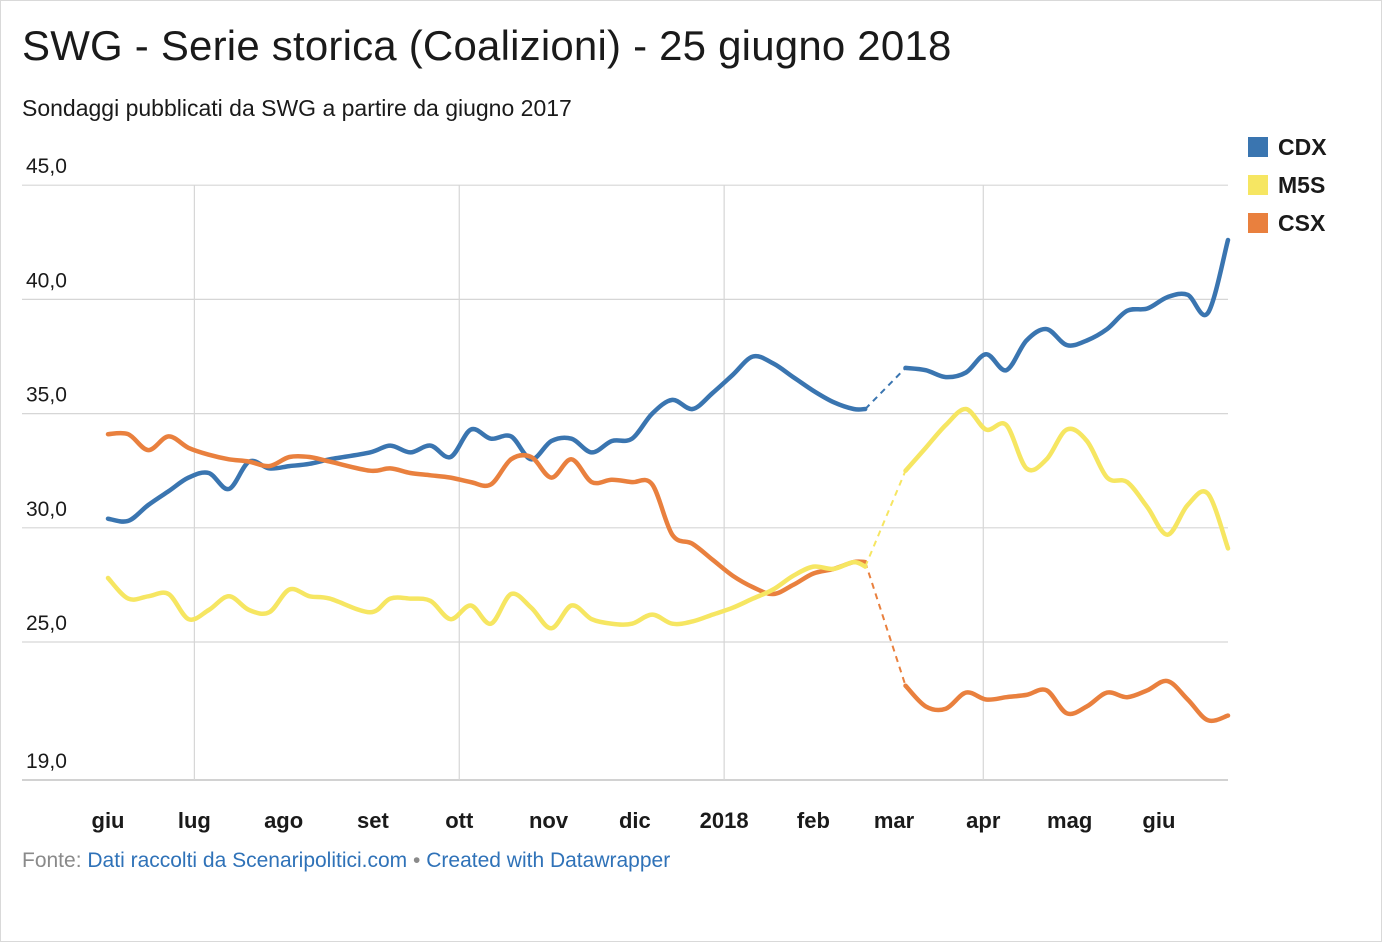  Describe the element at coordinates (548, 860) in the screenshot. I see `datawrapper-link: Created with Datawrapper` at that location.